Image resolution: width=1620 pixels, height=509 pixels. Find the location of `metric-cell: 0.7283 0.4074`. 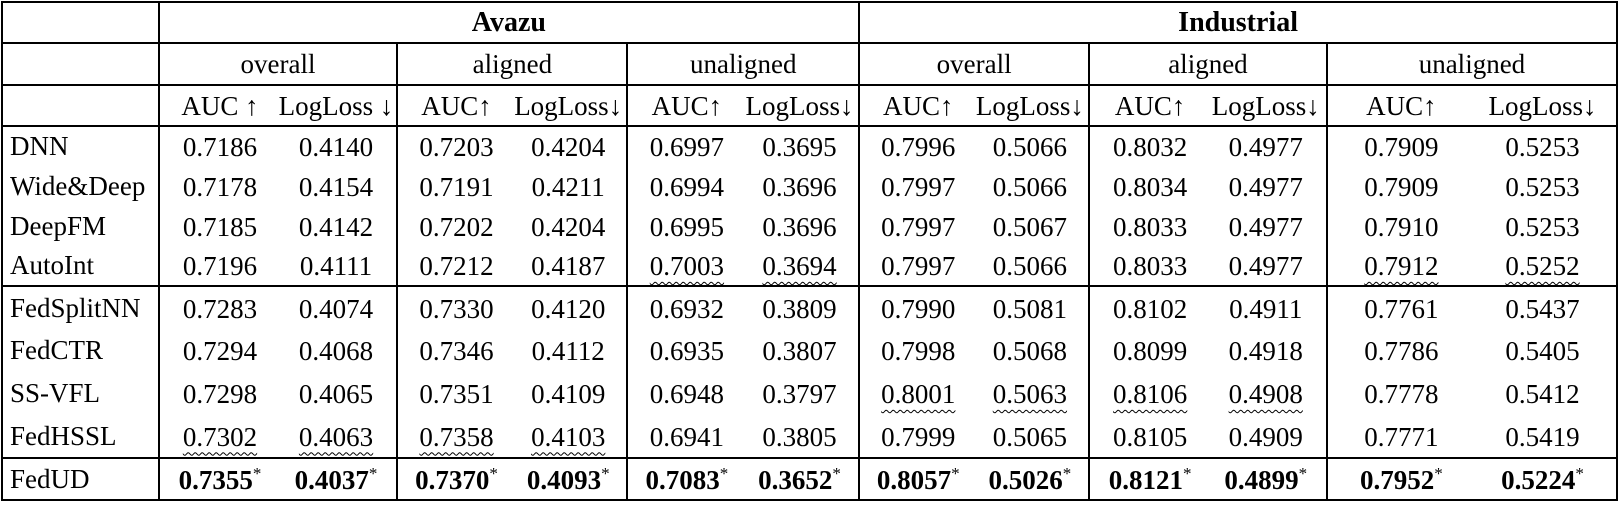

metric-cell: 0.7283 0.4074 is located at coordinates (277, 307).